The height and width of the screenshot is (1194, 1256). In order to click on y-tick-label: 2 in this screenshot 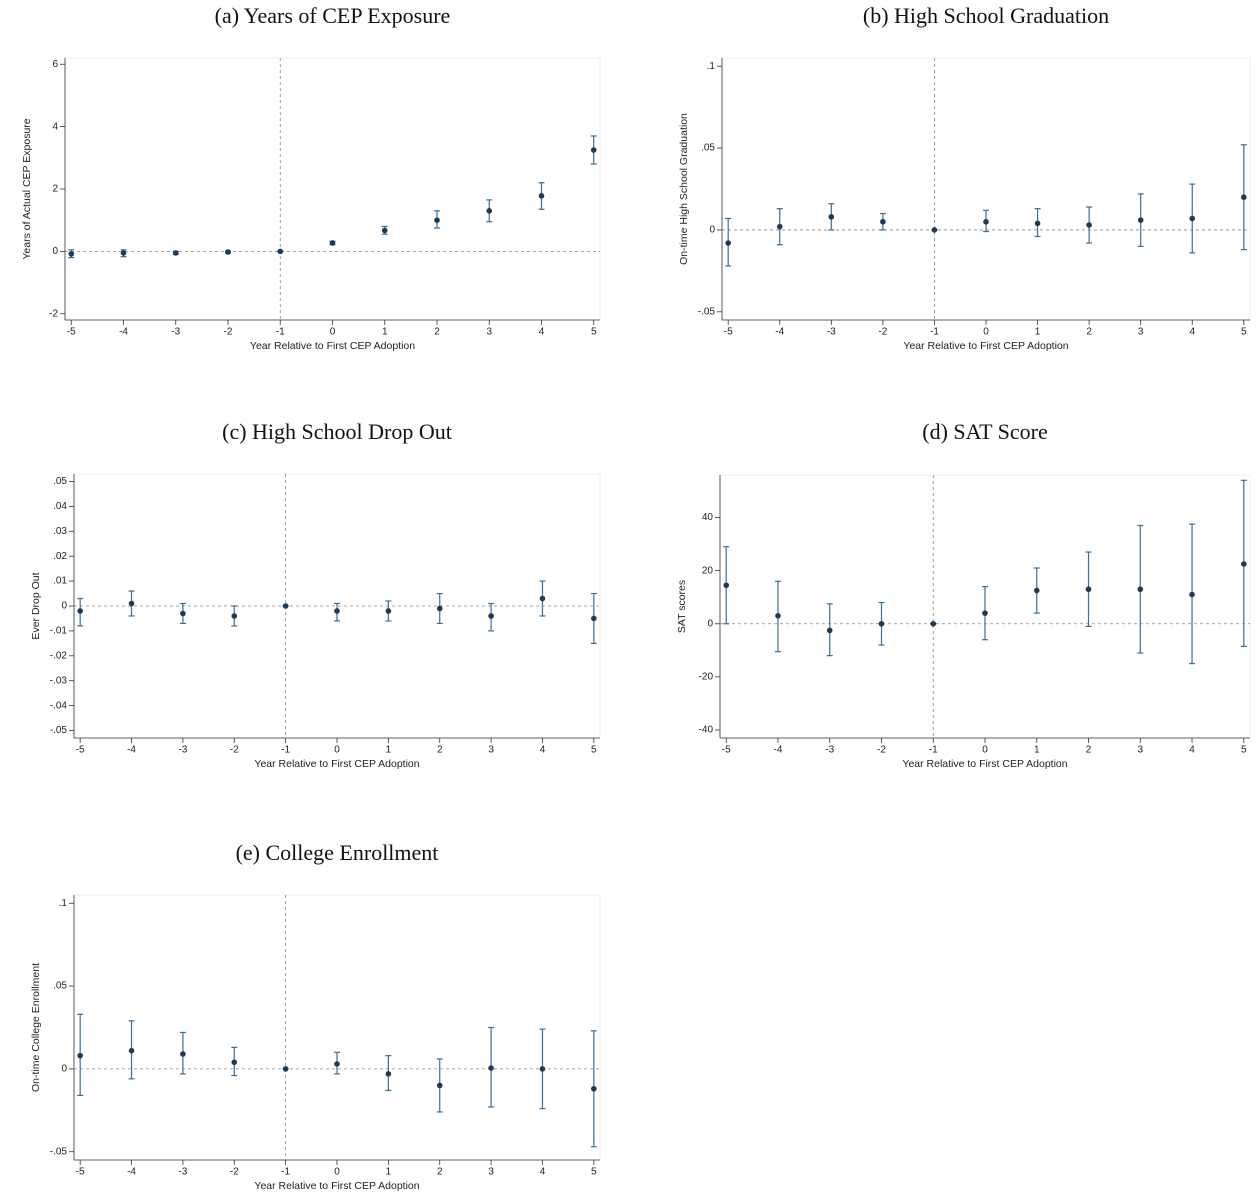, I will do `click(55, 189)`.